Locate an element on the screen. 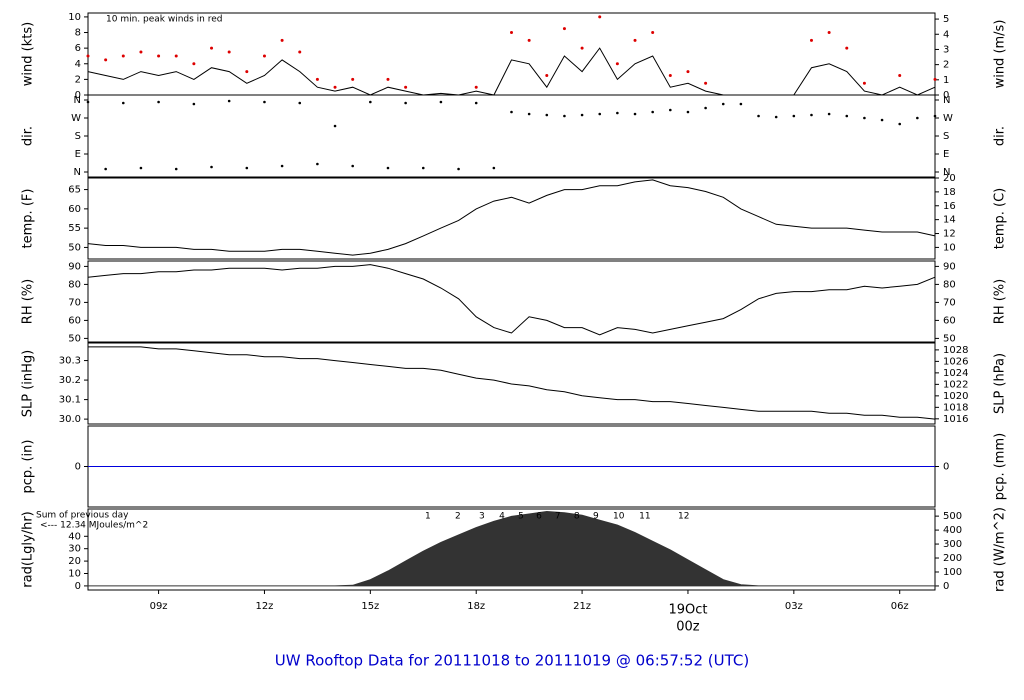  x-tick-label: 21z is located at coordinates (582, 606).